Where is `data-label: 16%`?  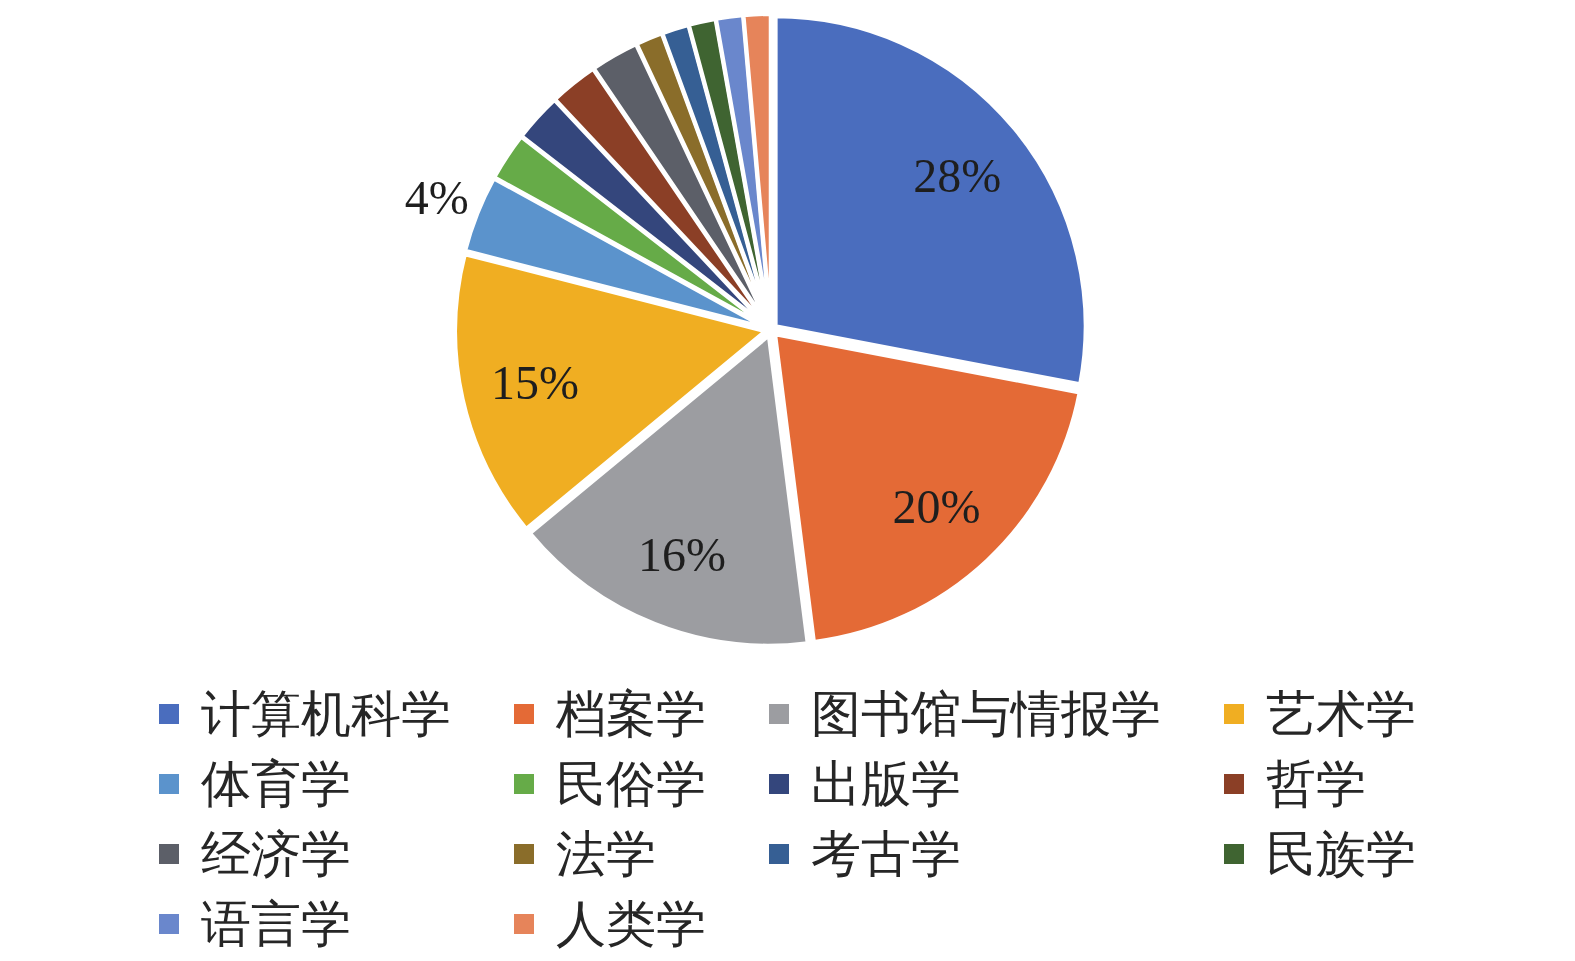 data-label: 16% is located at coordinates (682, 555).